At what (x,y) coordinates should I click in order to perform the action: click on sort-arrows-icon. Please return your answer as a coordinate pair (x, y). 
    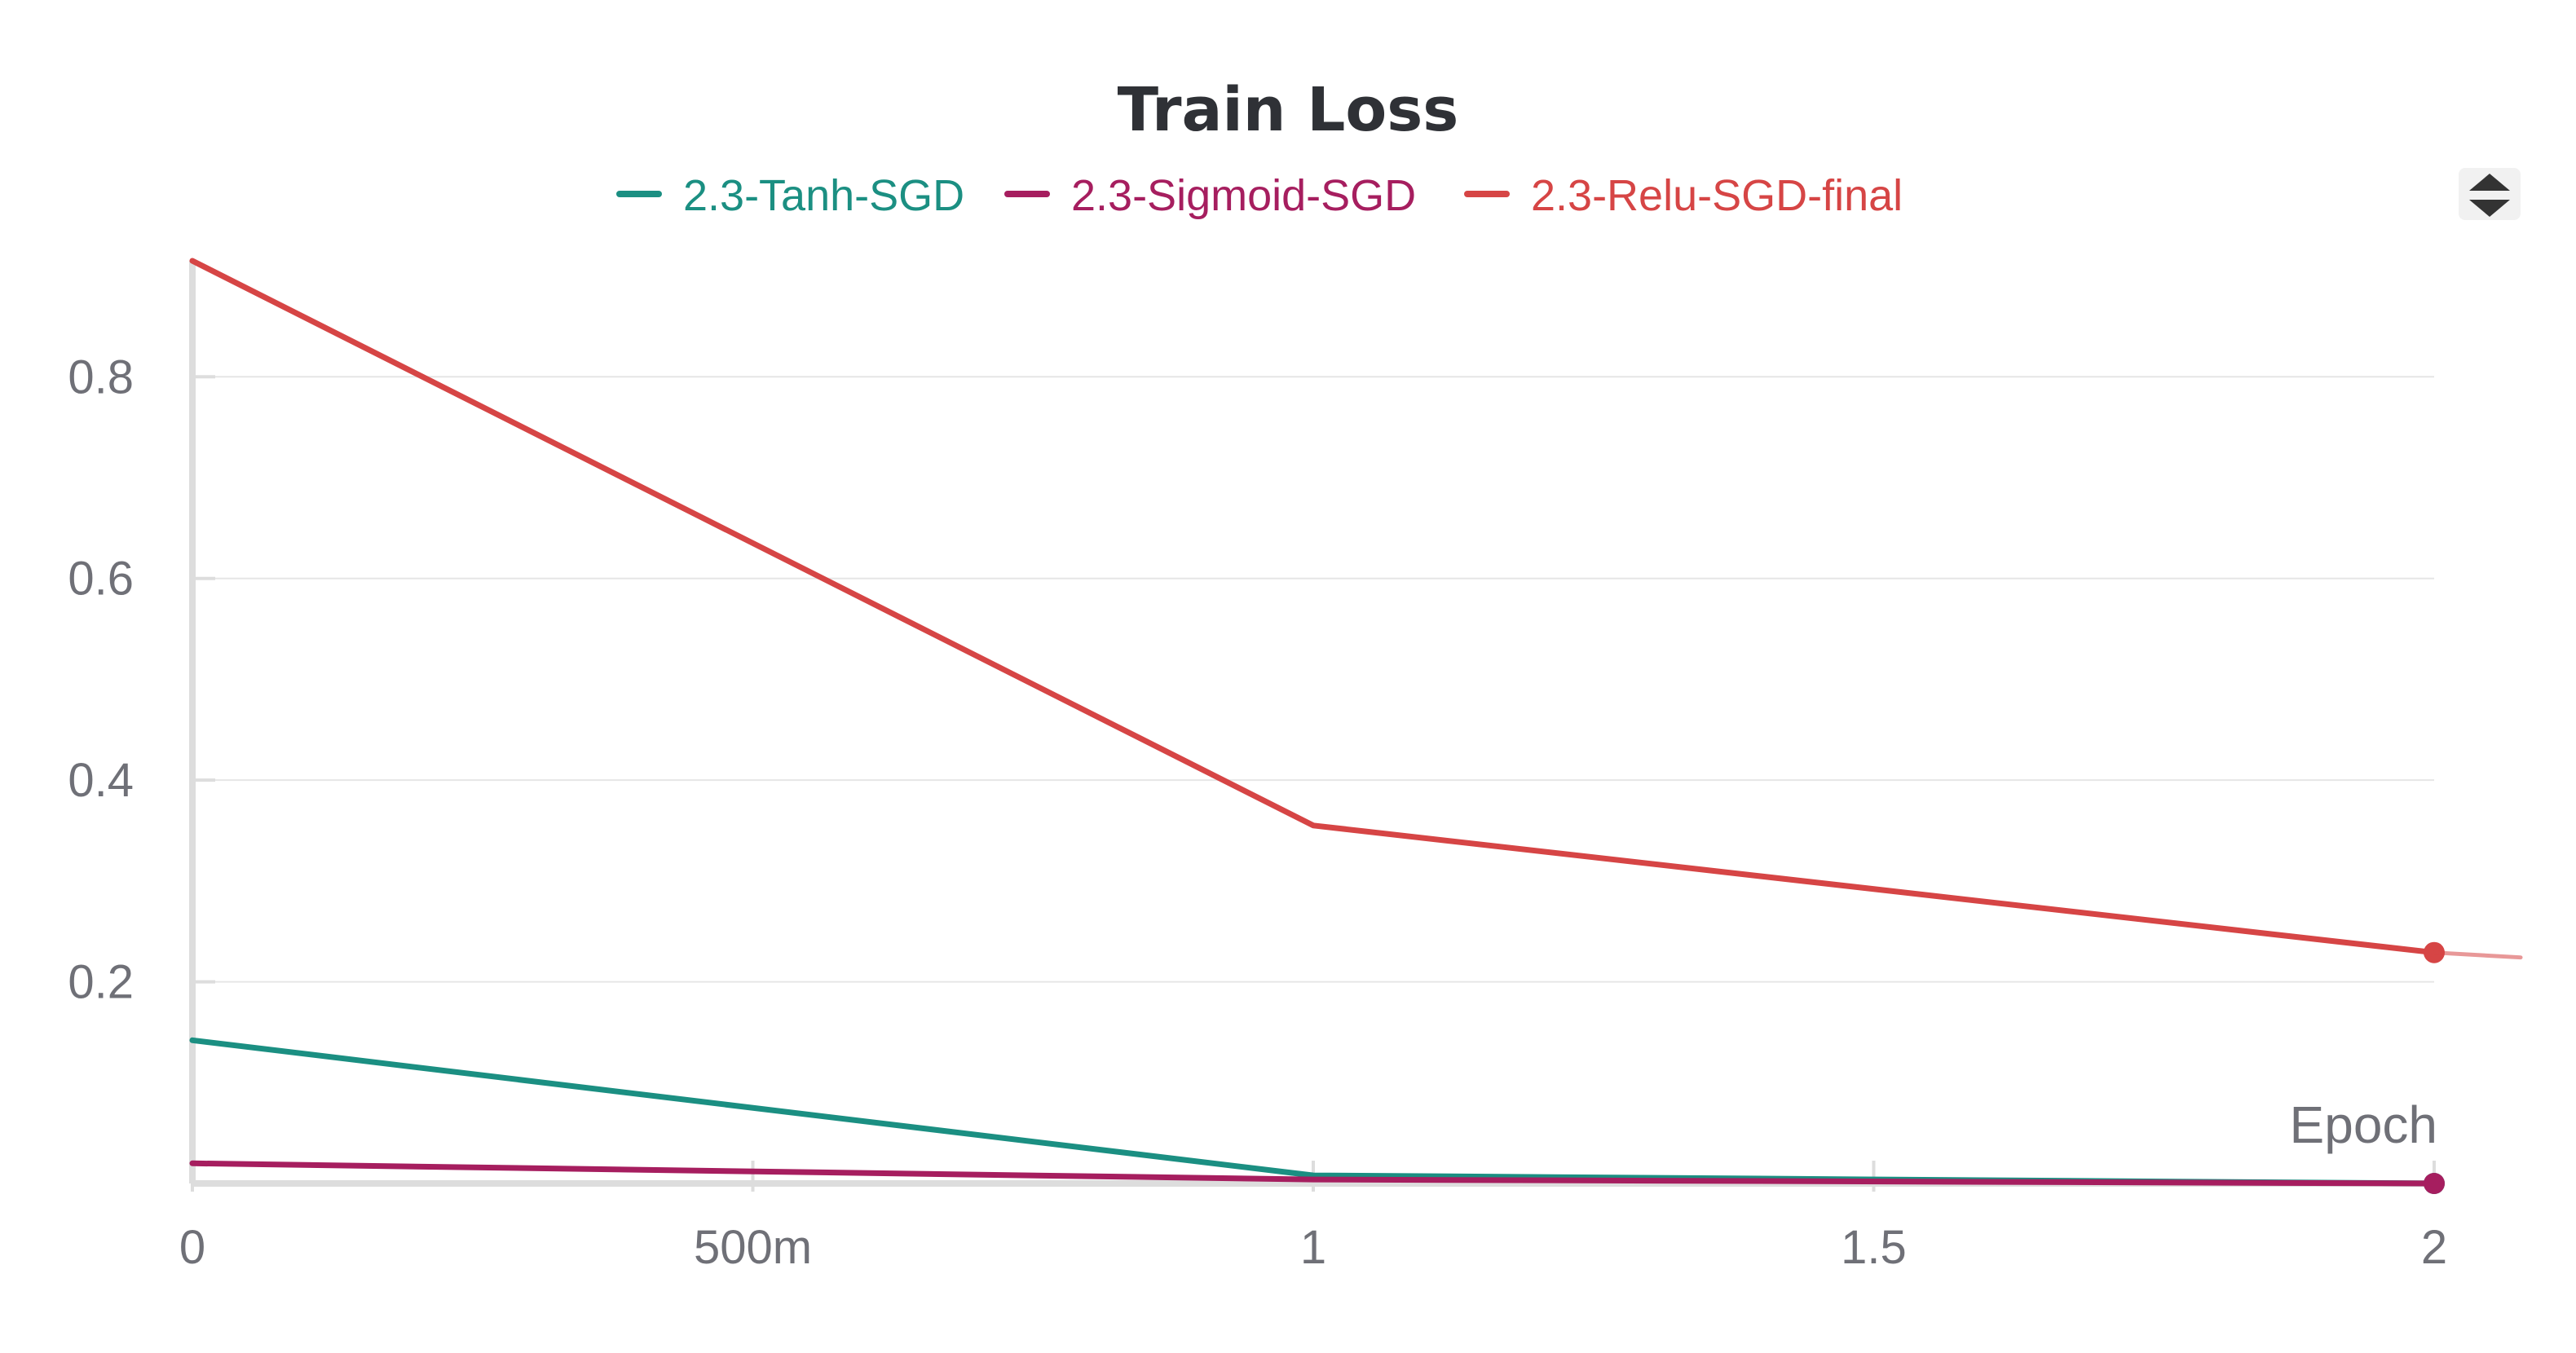
    Looking at the image, I should click on (2490, 194).